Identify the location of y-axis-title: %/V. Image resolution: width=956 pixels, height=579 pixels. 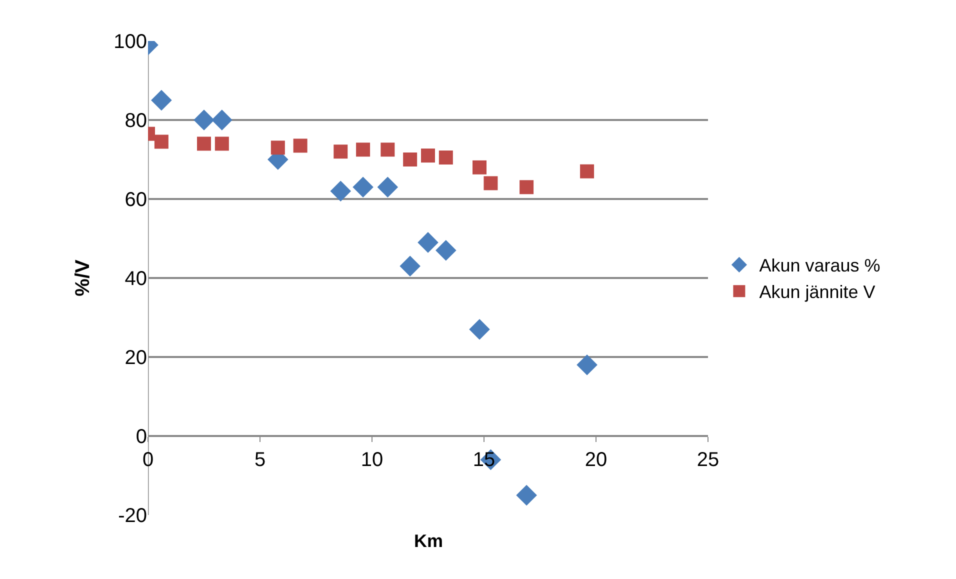
(83, 277).